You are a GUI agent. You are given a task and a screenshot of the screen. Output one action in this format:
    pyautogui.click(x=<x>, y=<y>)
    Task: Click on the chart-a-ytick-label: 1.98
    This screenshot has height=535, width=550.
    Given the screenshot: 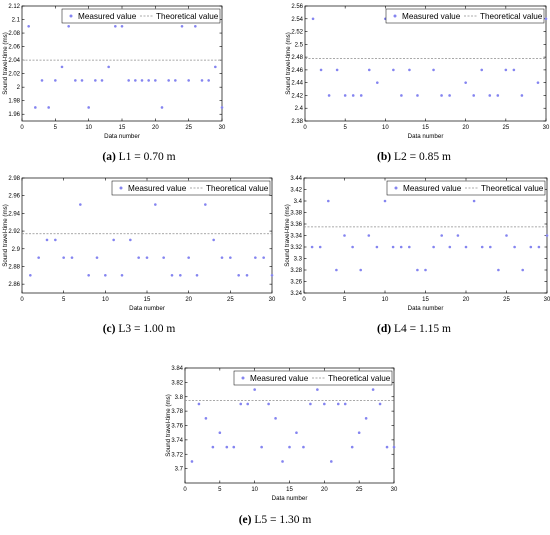 What is the action you would take?
    pyautogui.click(x=14, y=102)
    